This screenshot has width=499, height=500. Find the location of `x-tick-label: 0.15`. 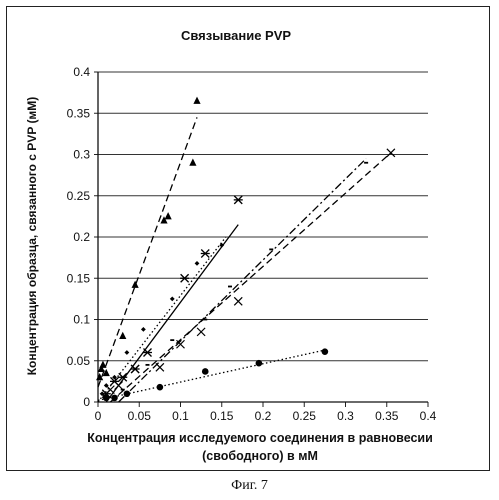

x-tick-label: 0.15 is located at coordinates (222, 416).